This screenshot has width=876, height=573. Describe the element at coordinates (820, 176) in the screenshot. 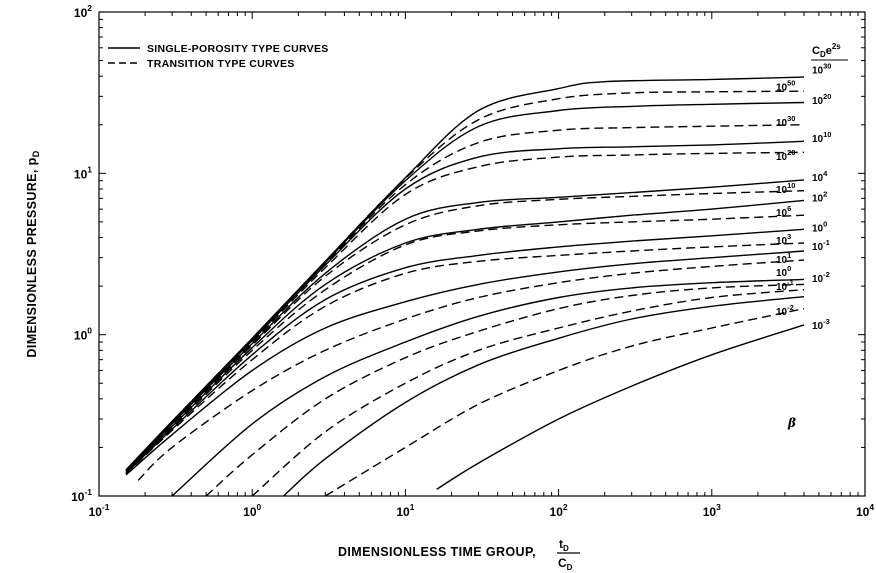

I see `curve-label-6: 104` at that location.